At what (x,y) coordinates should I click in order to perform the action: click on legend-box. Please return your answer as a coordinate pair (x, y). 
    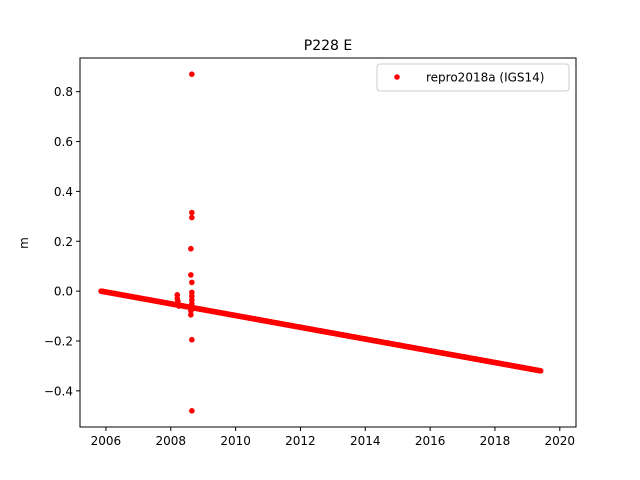
    Looking at the image, I should click on (473, 77).